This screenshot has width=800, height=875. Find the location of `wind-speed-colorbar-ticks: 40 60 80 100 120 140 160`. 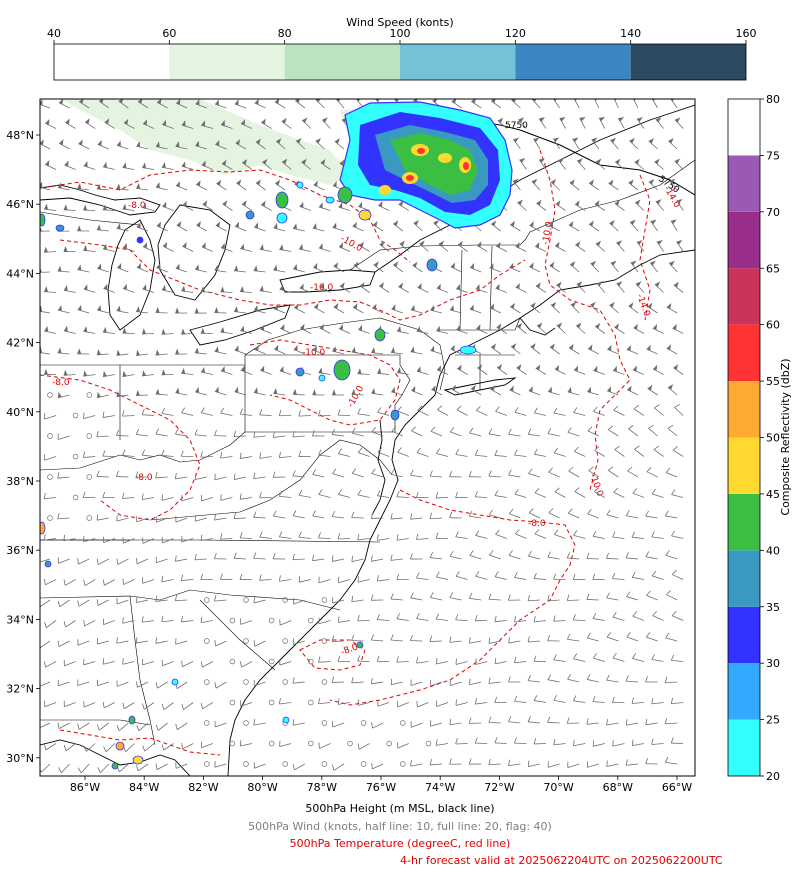

wind-speed-colorbar-ticks: 40 60 80 100 120 140 160 is located at coordinates (402, 35).